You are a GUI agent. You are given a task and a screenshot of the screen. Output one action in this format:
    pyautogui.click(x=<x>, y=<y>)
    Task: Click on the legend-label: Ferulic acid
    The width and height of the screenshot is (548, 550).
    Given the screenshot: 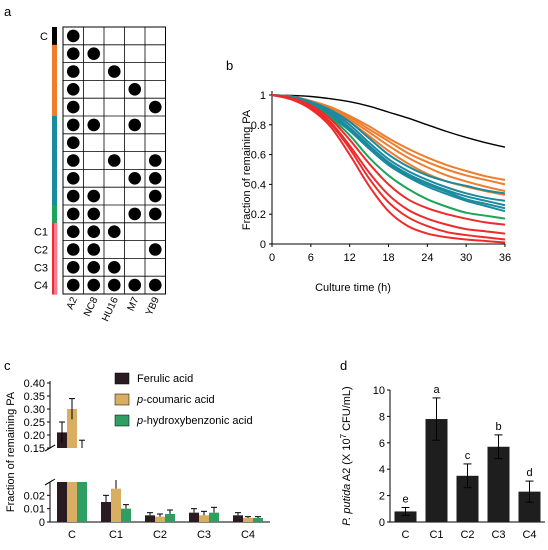 What is the action you would take?
    pyautogui.click(x=165, y=379)
    